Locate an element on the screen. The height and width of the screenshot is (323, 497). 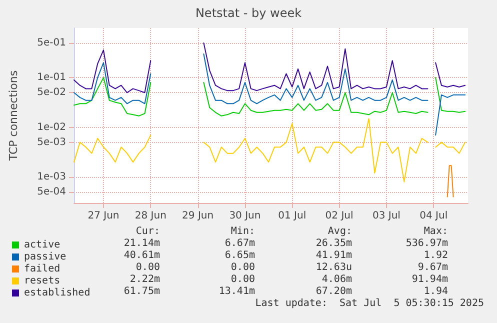
text: Avg: is located at coordinates (339, 231).